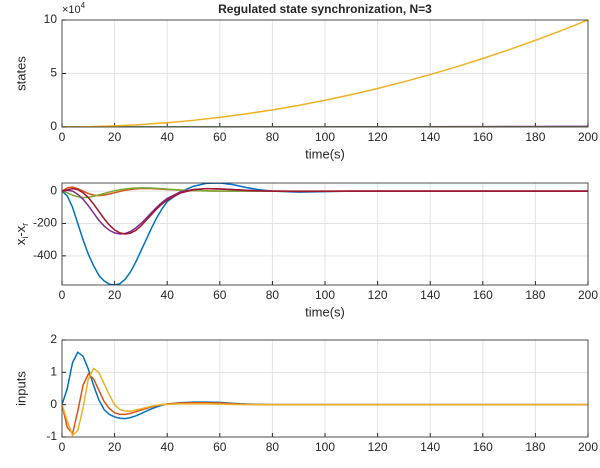 The image size is (600, 468). What do you see at coordinates (325, 9) in the screenshot?
I see `chart-title: Regulated state synchronization, N=3` at bounding box center [325, 9].